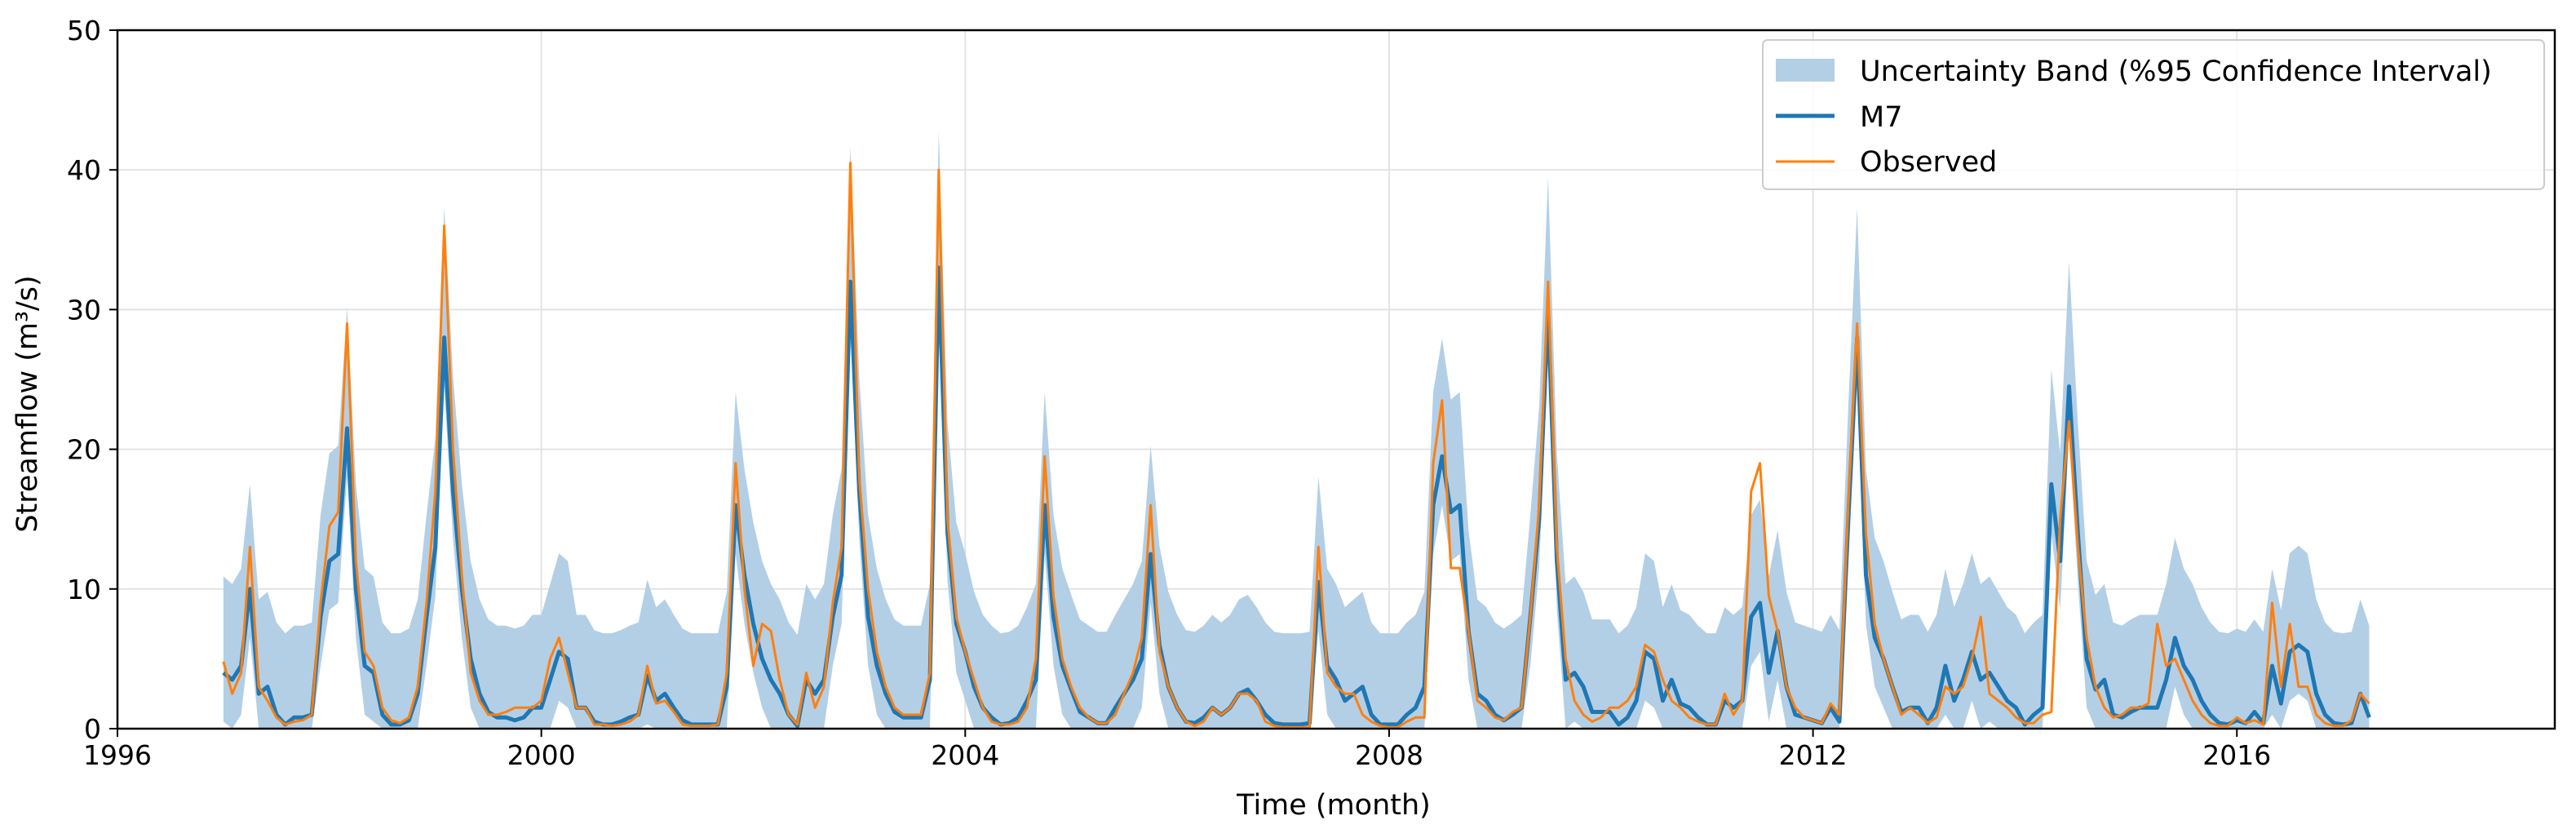 The width and height of the screenshot is (2576, 838). I want to click on legend-m7-label: M7, so click(1881, 117).